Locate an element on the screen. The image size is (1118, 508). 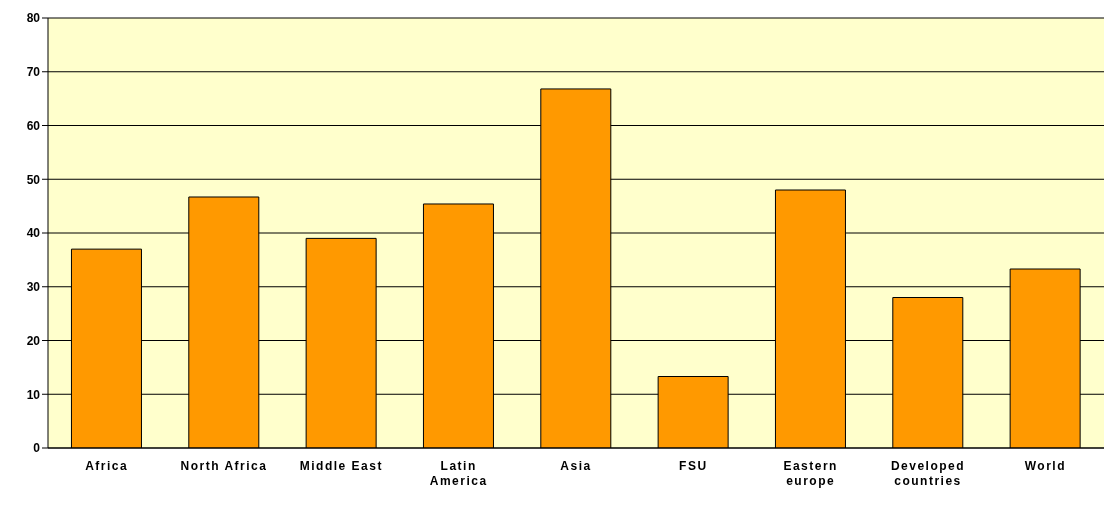
y-tick-label: 0 is located at coordinates (37, 448).